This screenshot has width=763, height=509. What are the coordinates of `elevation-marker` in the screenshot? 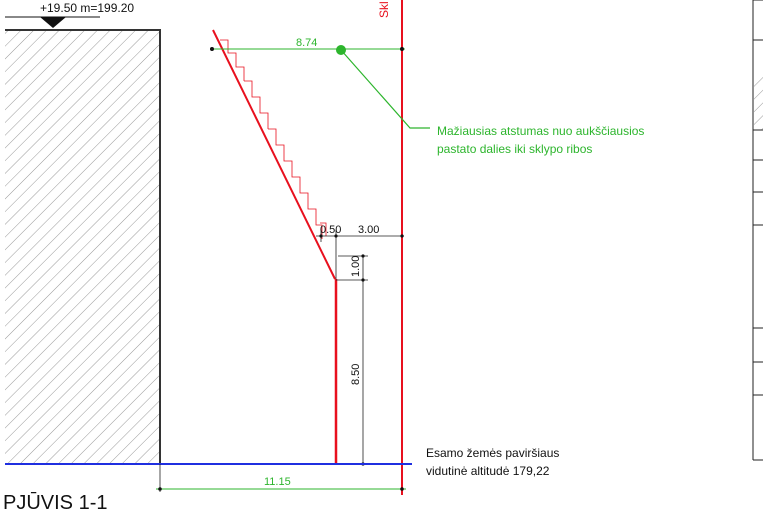 It's located at (52, 22).